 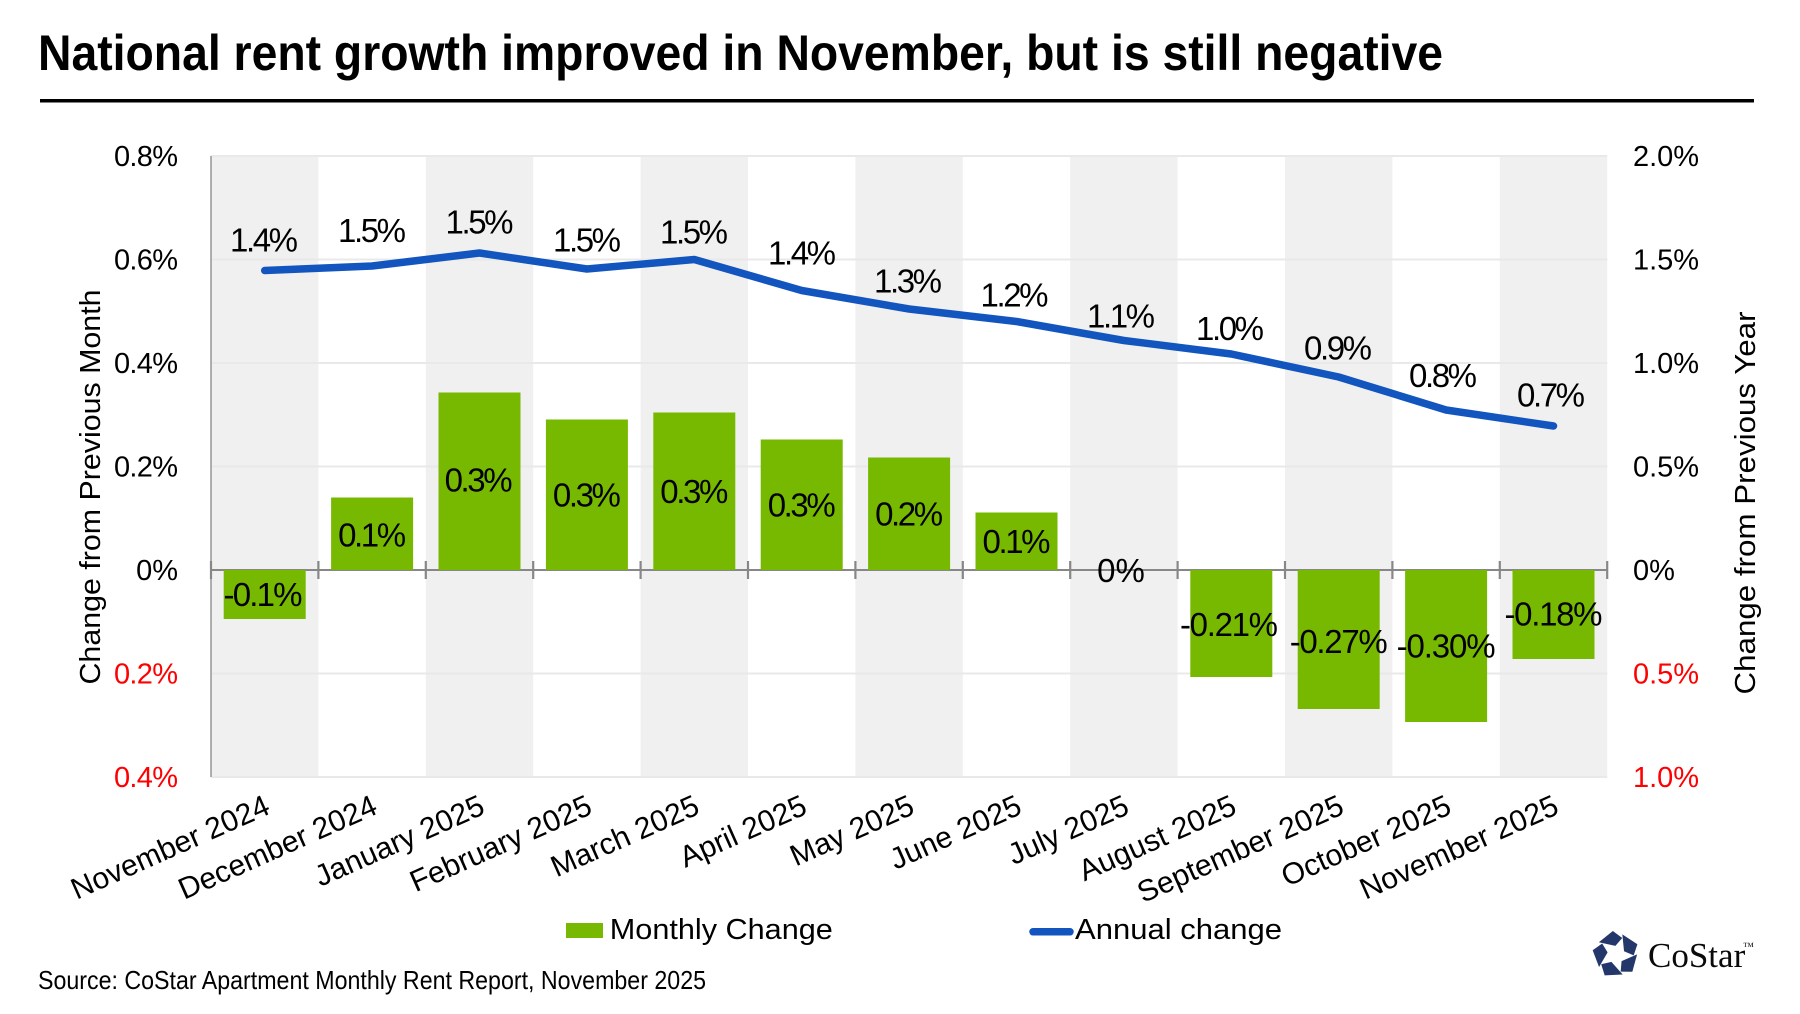 What do you see at coordinates (91, 487) in the screenshot?
I see `svg-text: Change from Previous Month` at bounding box center [91, 487].